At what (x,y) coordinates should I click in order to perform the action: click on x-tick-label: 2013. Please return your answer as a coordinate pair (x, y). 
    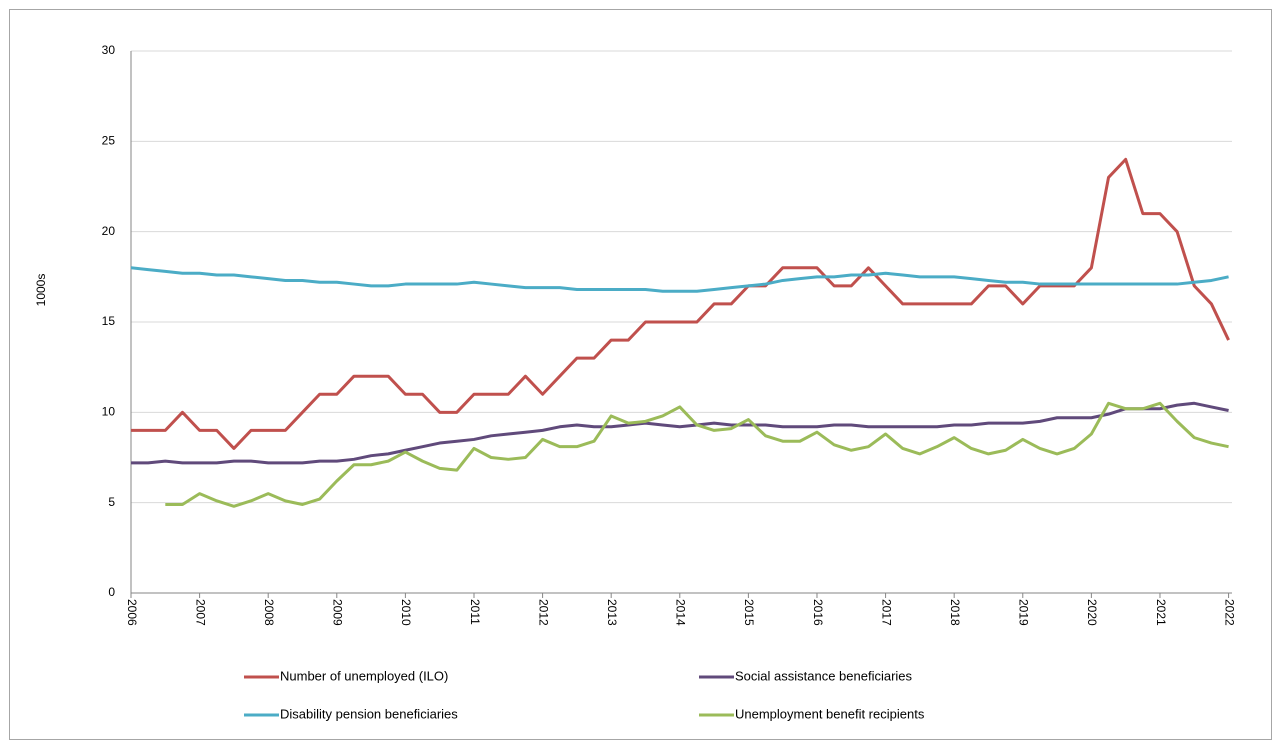
    Looking at the image, I should click on (612, 612).